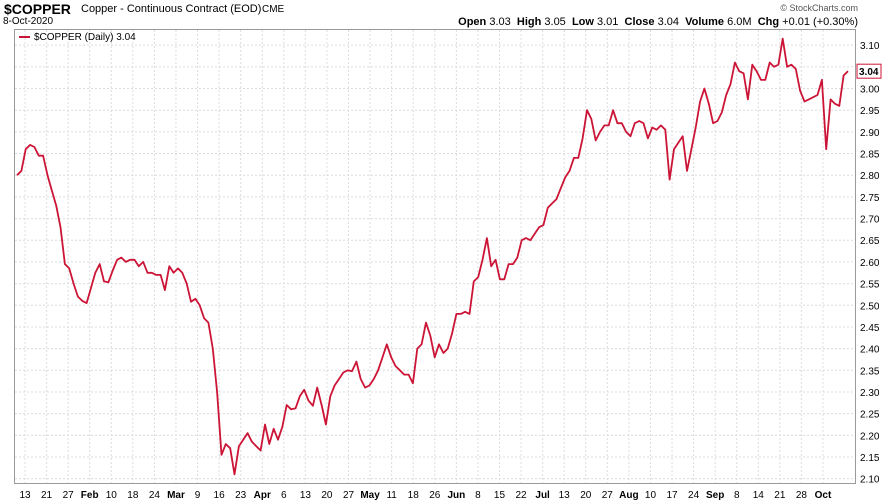  Describe the element at coordinates (542, 495) in the screenshot. I see `x-tick-label: Jul` at that location.